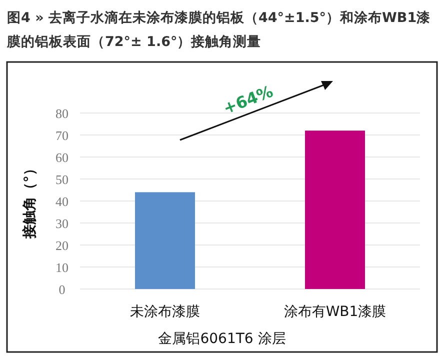 The image size is (442, 359). What do you see at coordinates (62, 267) in the screenshot?
I see `y-tick-label: 10` at bounding box center [62, 267].